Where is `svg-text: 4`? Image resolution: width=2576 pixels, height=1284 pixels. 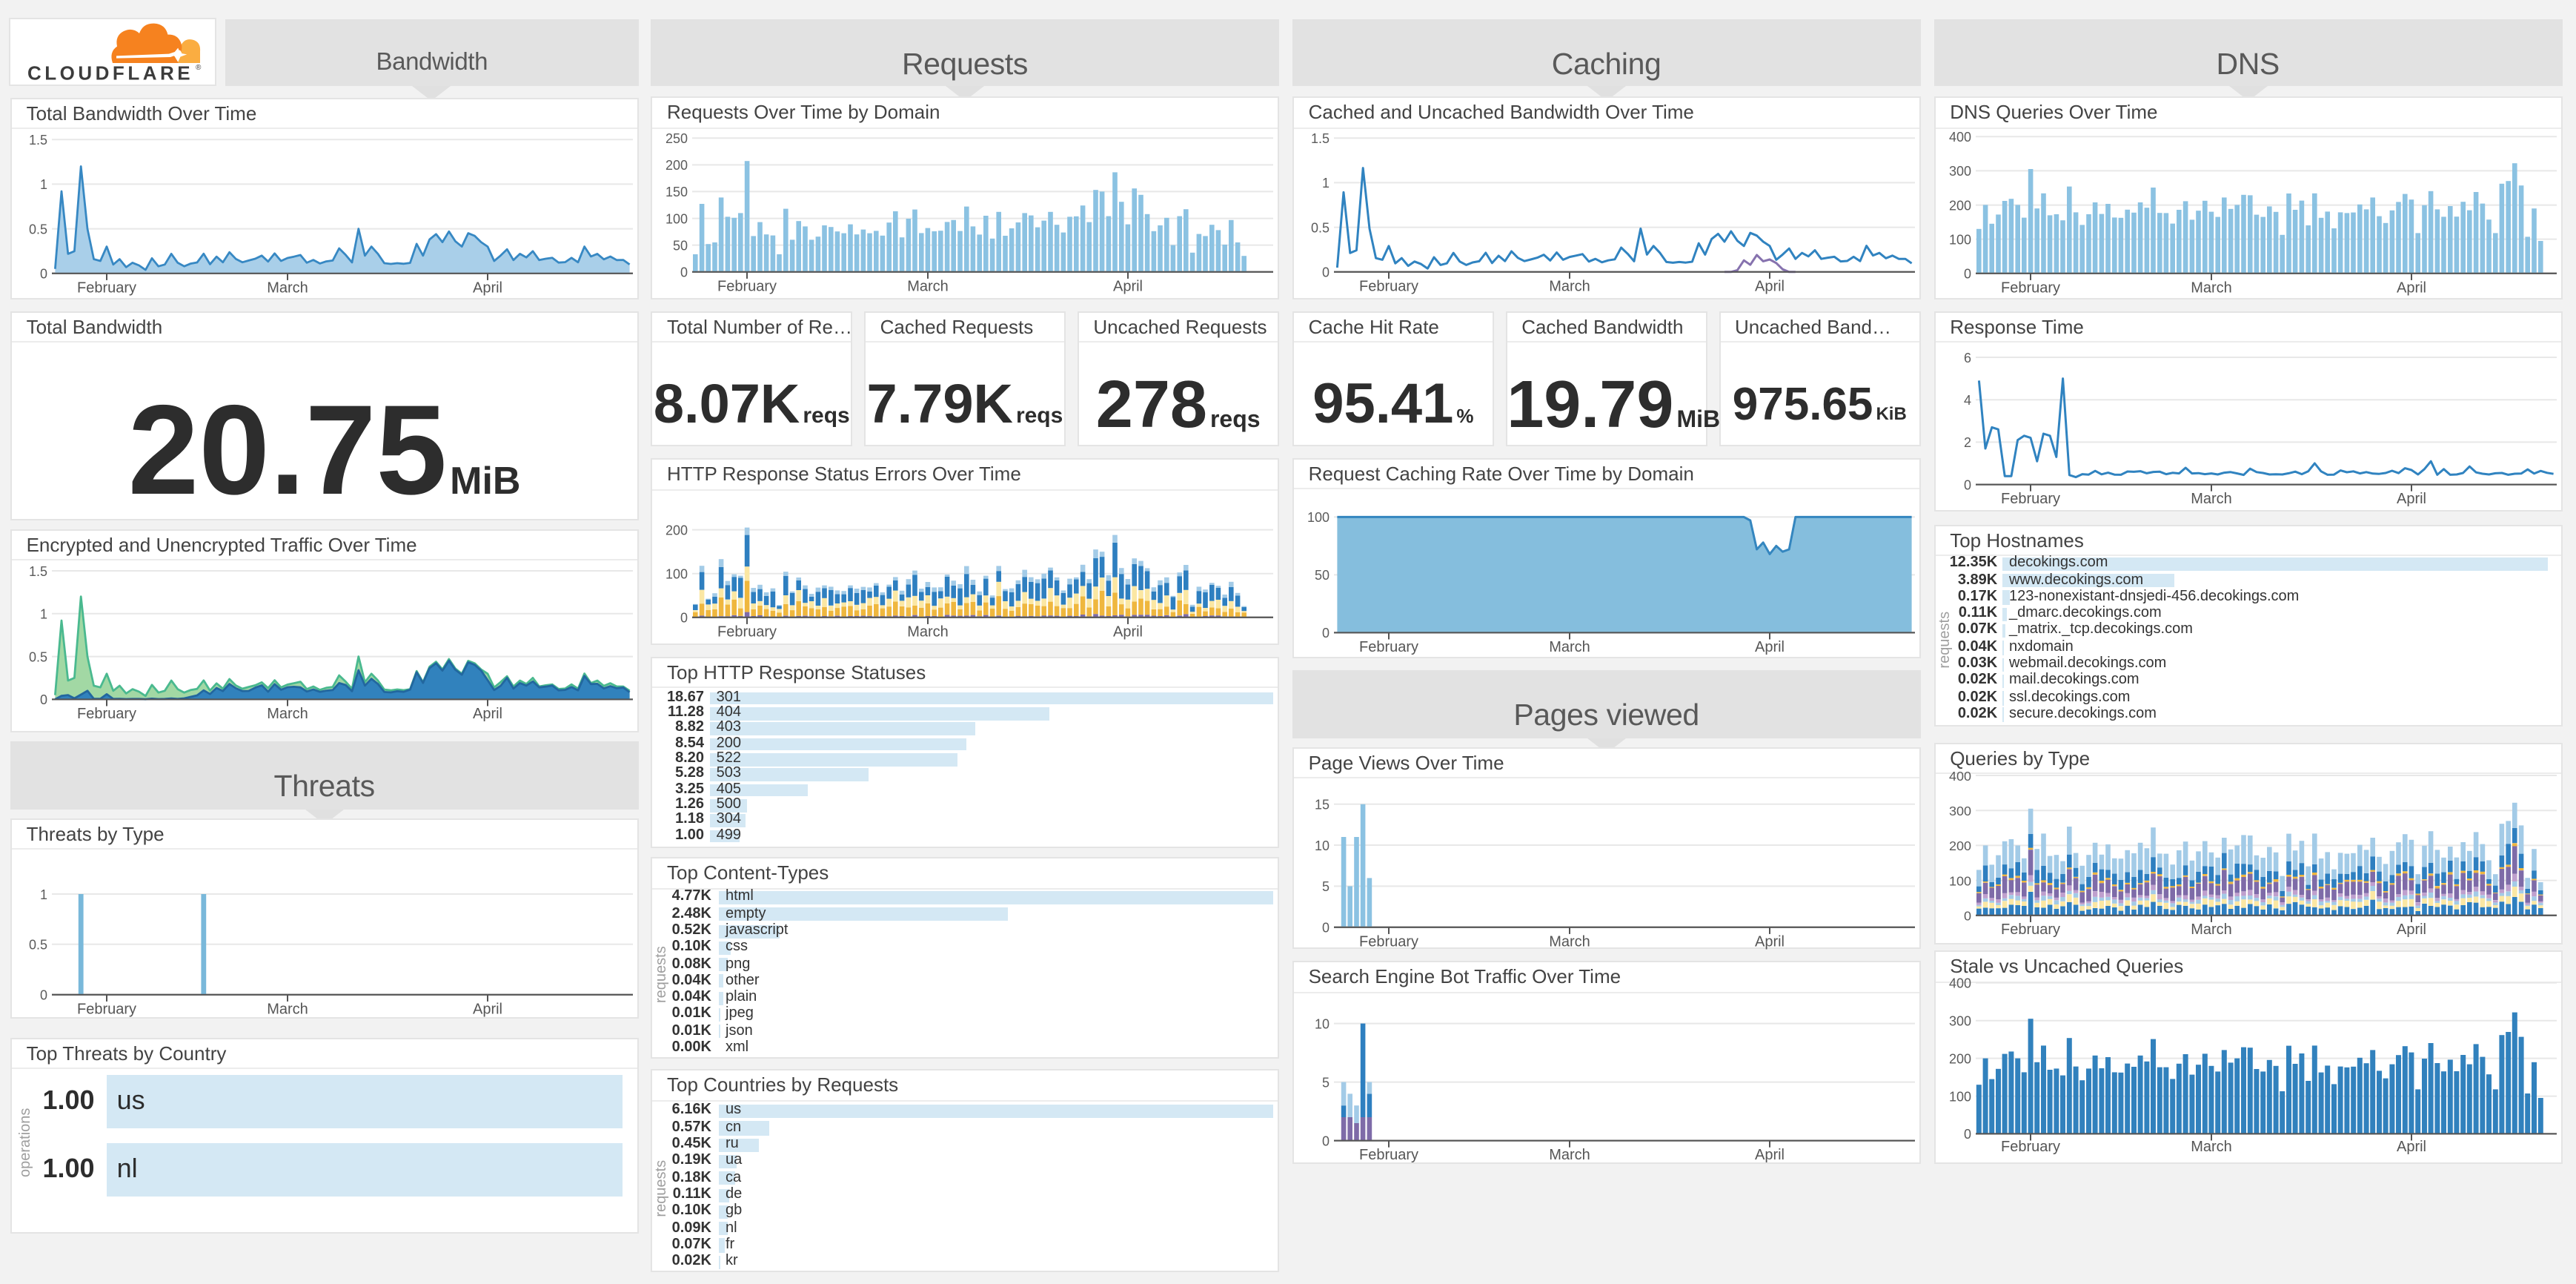 svg-text: 4 is located at coordinates (1967, 400).